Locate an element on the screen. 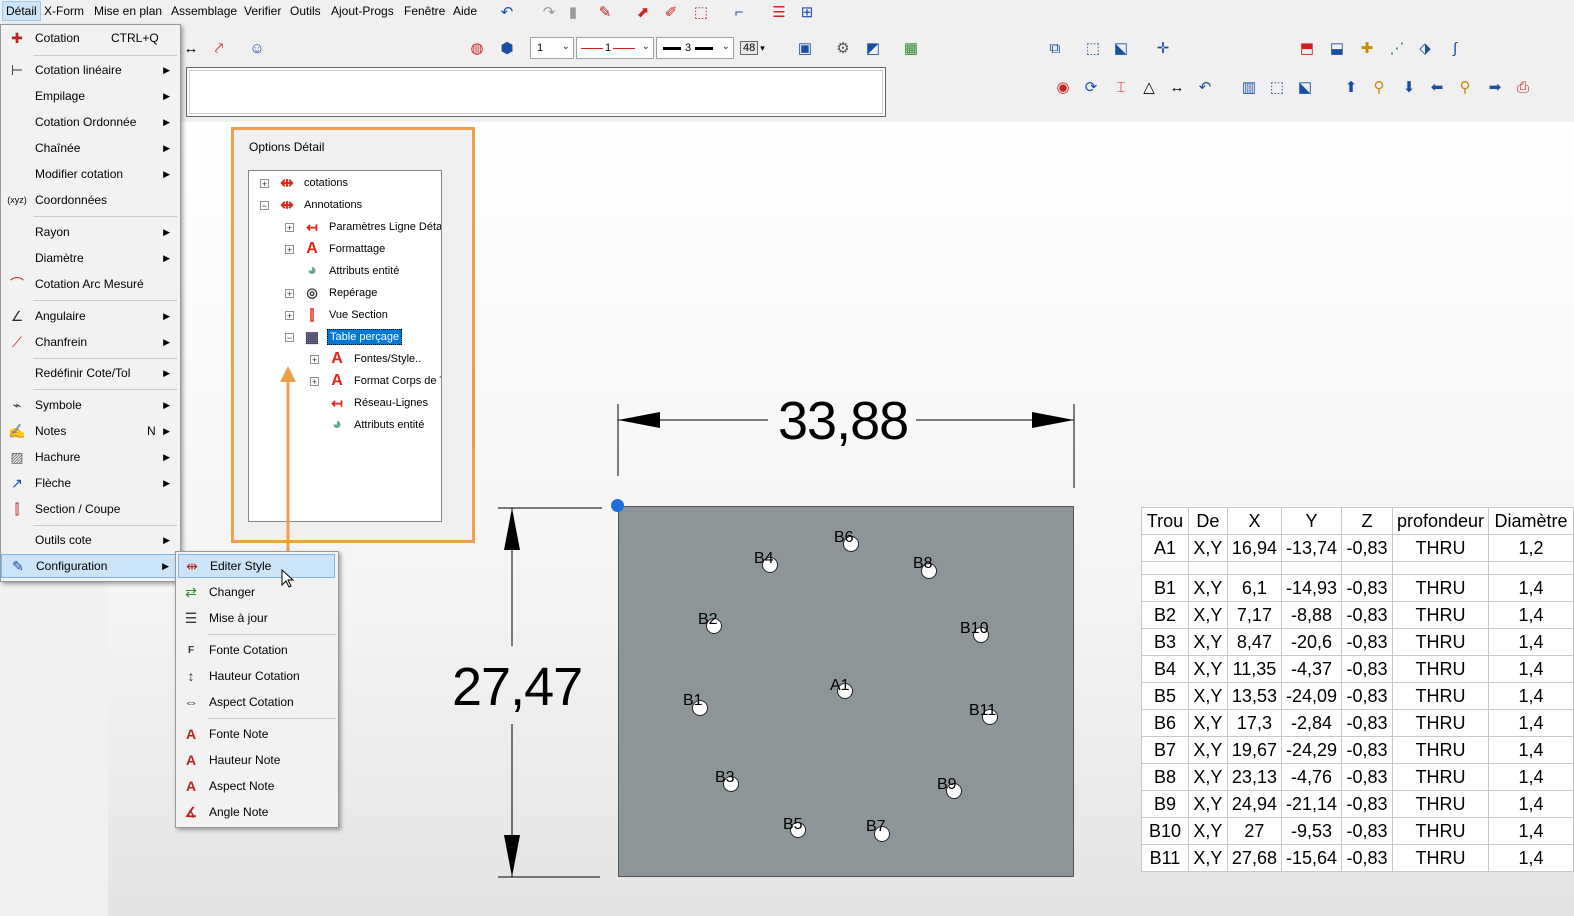 This screenshot has width=1574, height=916. mask-icon: ☺ is located at coordinates (257, 48).